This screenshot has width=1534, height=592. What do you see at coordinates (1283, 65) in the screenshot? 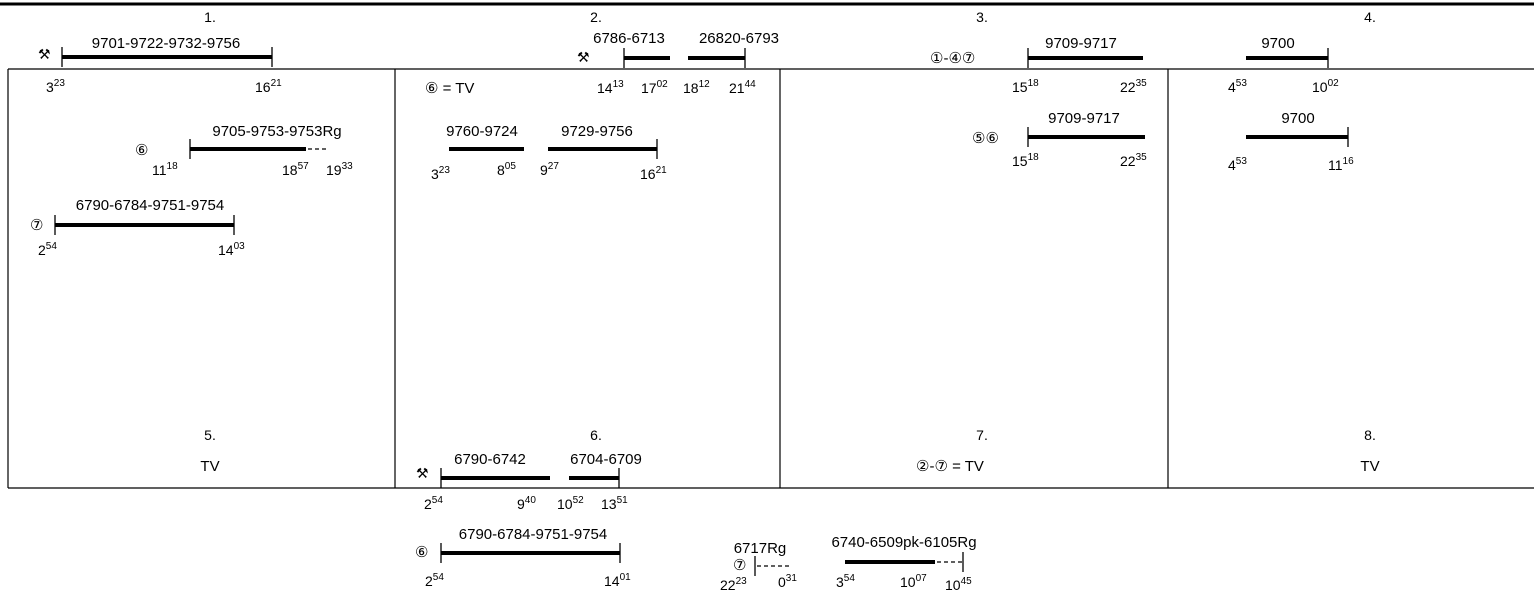
I see `shift-9700-a: 9700 453 1002` at bounding box center [1283, 65].